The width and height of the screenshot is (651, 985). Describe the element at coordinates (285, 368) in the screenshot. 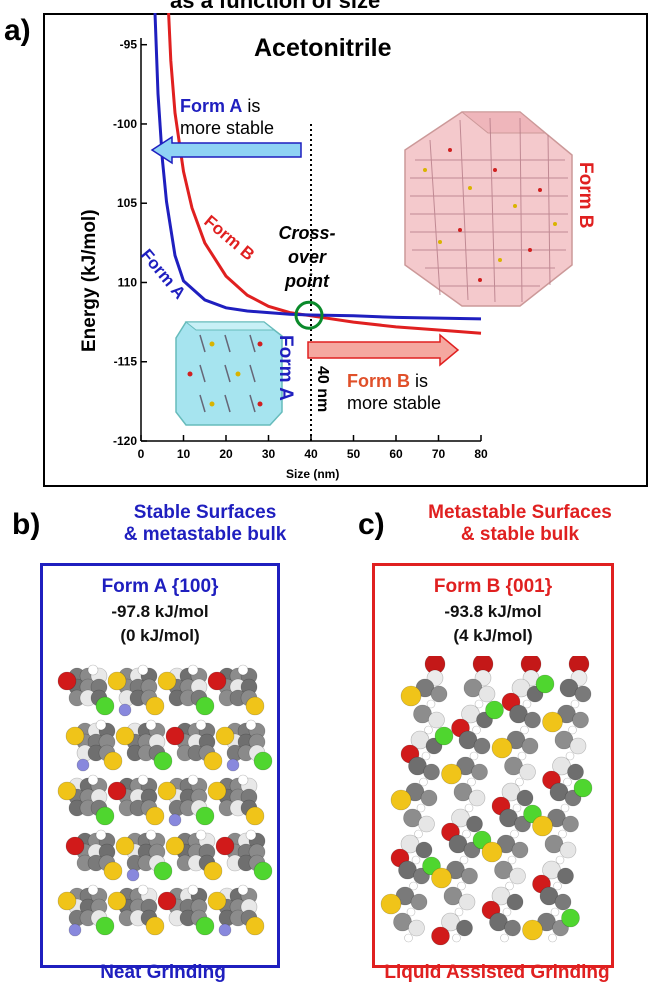

I see `crystal-label-a: Form A` at that location.